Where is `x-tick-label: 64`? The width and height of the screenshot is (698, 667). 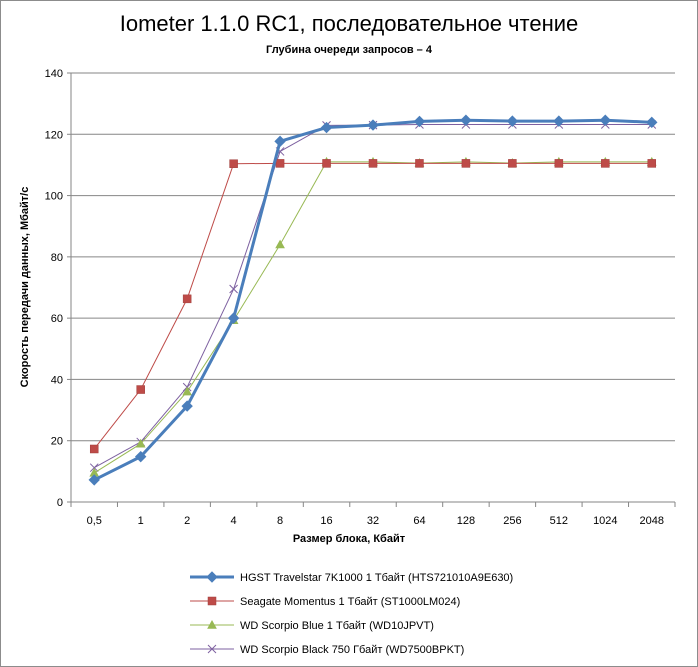
x-tick-label: 64 is located at coordinates (419, 521).